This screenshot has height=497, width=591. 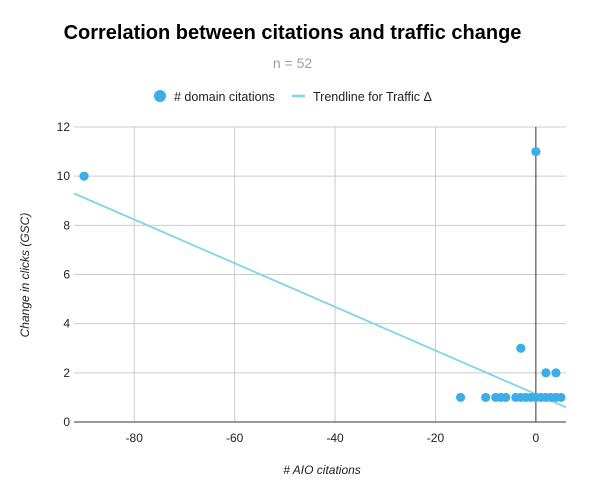 What do you see at coordinates (224, 97) in the screenshot?
I see `legend-label-domain-citations: # domain citations` at bounding box center [224, 97].